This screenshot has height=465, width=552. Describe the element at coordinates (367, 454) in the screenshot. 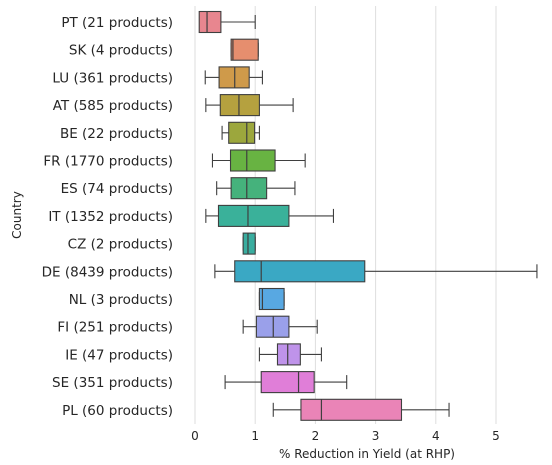

I see `x-axis-label: % Reduction in Yield (at RHP)` at that location.